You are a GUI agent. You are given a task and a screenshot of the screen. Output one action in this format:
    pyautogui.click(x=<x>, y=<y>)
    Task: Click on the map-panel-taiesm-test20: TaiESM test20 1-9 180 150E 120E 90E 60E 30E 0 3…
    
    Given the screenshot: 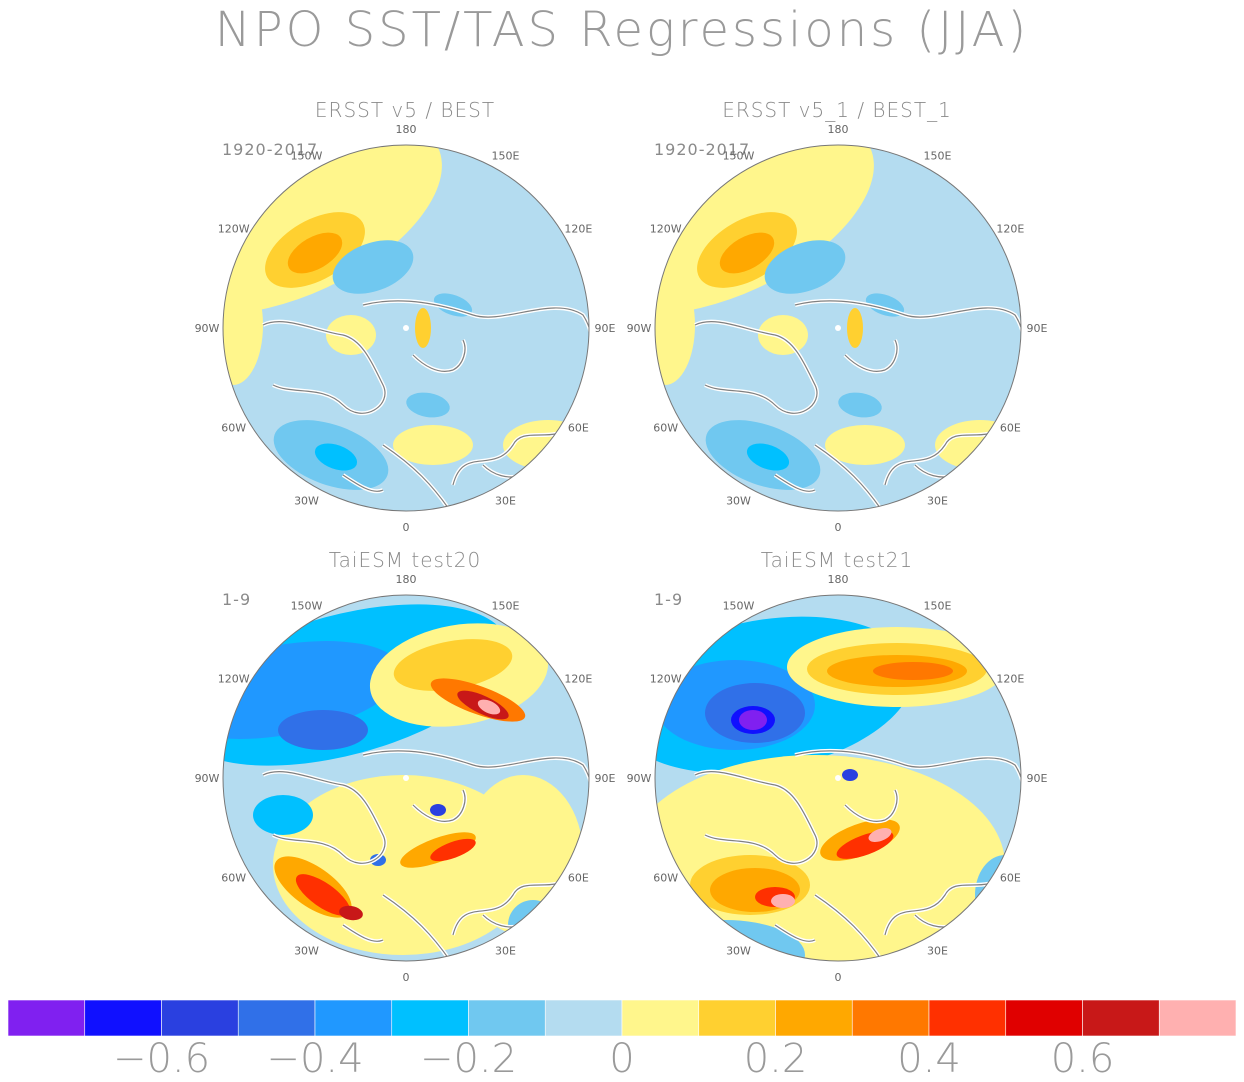 What is the action you would take?
    pyautogui.click(x=405, y=768)
    